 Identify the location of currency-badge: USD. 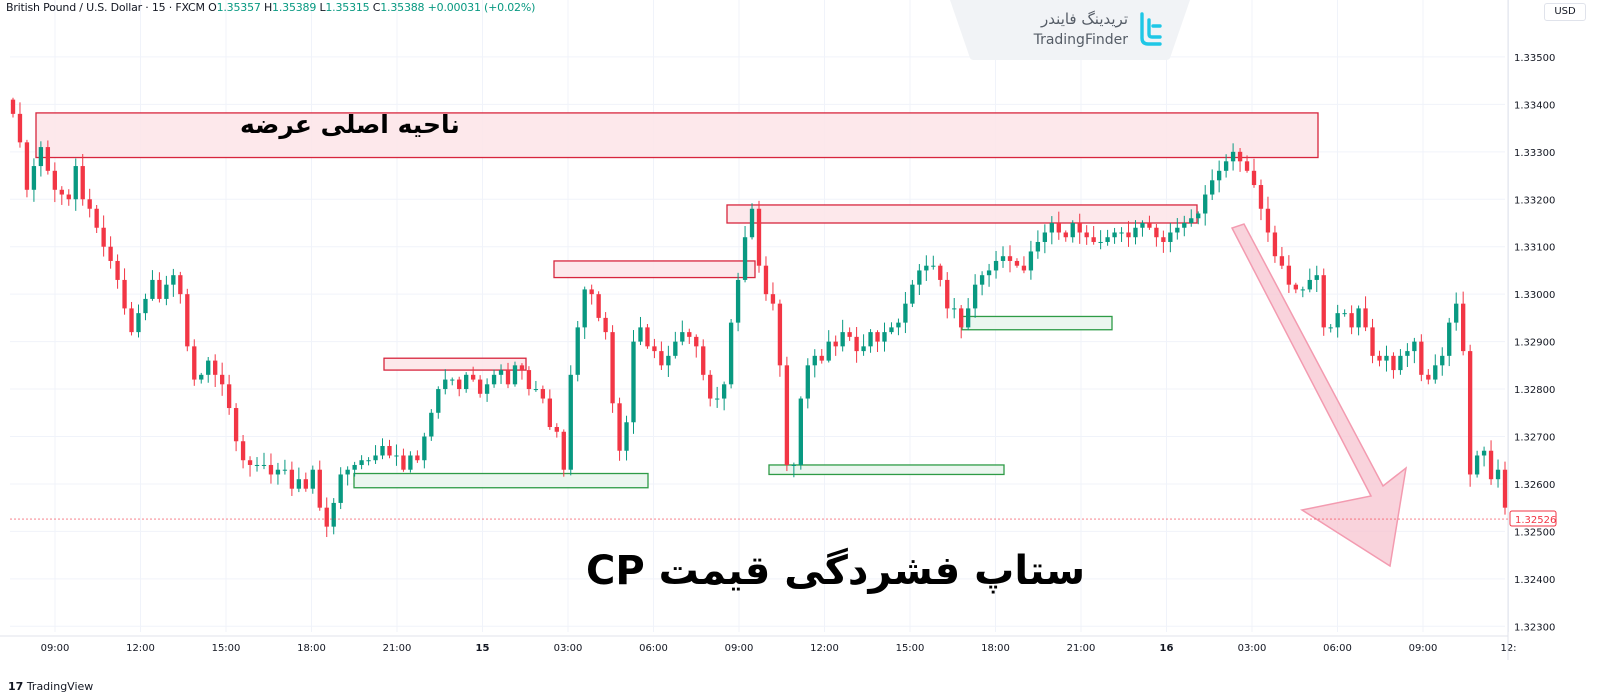
(1565, 12).